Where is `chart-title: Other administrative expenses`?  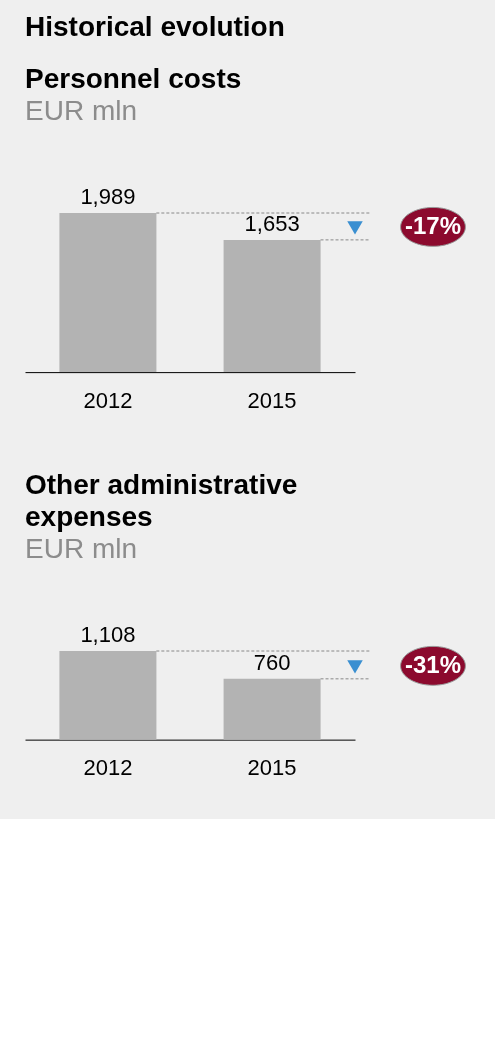 chart-title: Other administrative expenses is located at coordinates (161, 500).